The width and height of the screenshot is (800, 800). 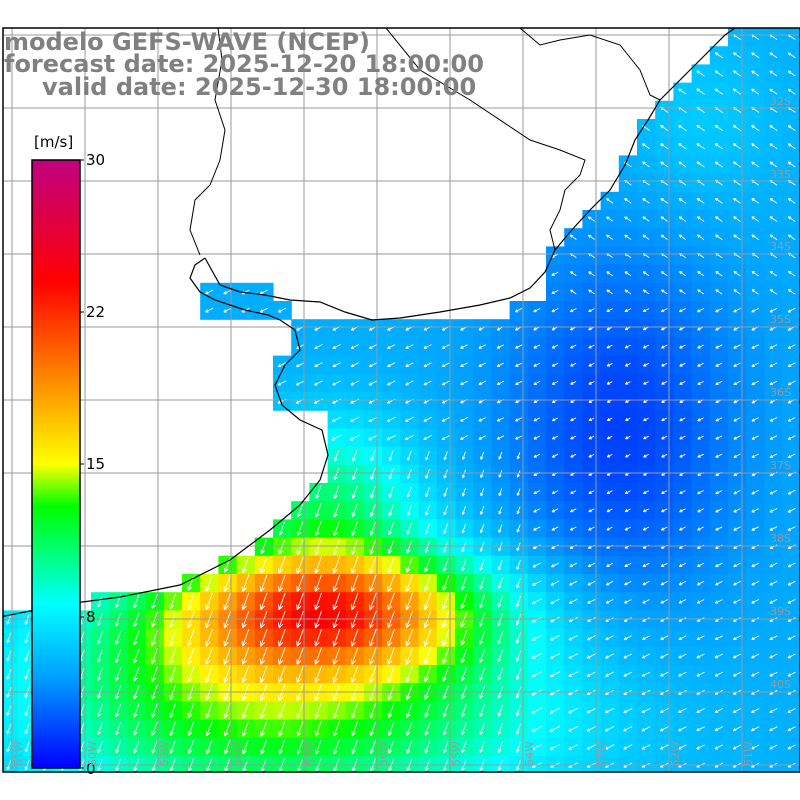 What do you see at coordinates (259, 87) in the screenshot?
I see `valid-date: valid date: 2025-12-30 18:00:00` at bounding box center [259, 87].